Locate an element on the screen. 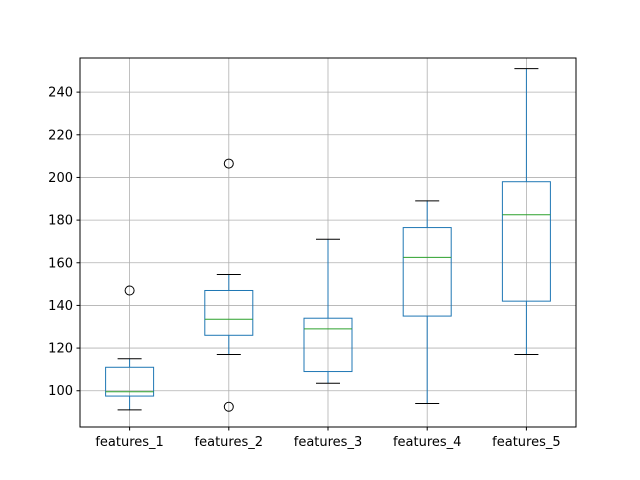  y-tick-label: 200 is located at coordinates (60, 178).